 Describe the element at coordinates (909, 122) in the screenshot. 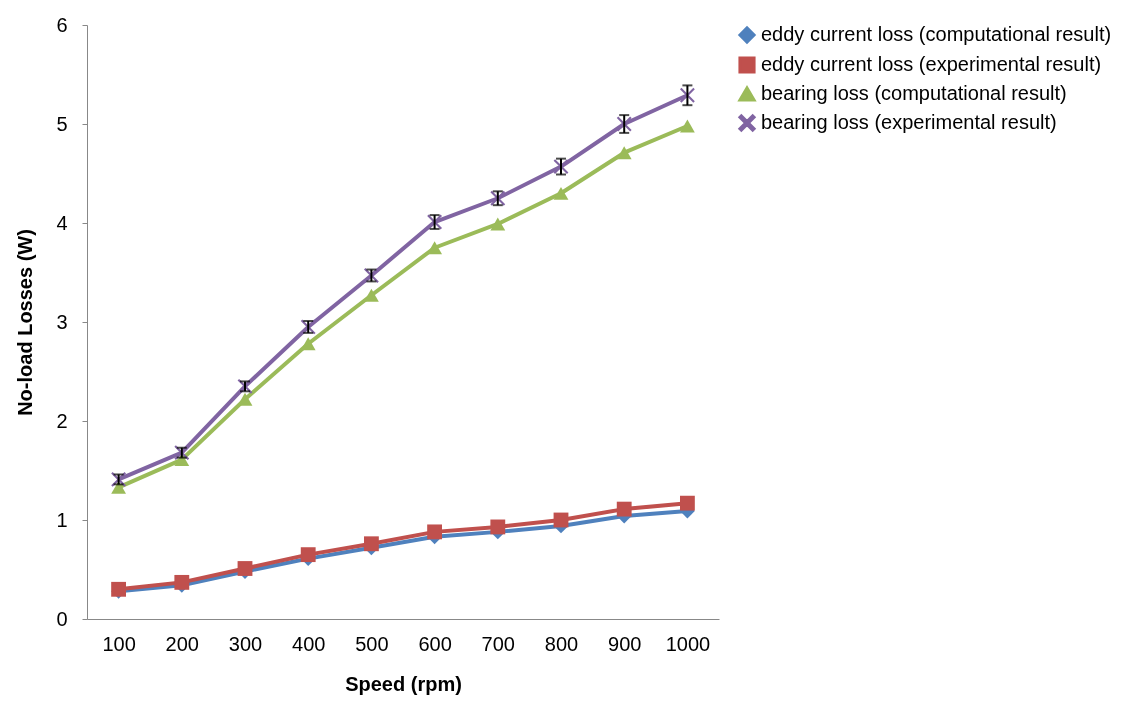

I see `legend-label: bearing loss (experimental result)` at that location.